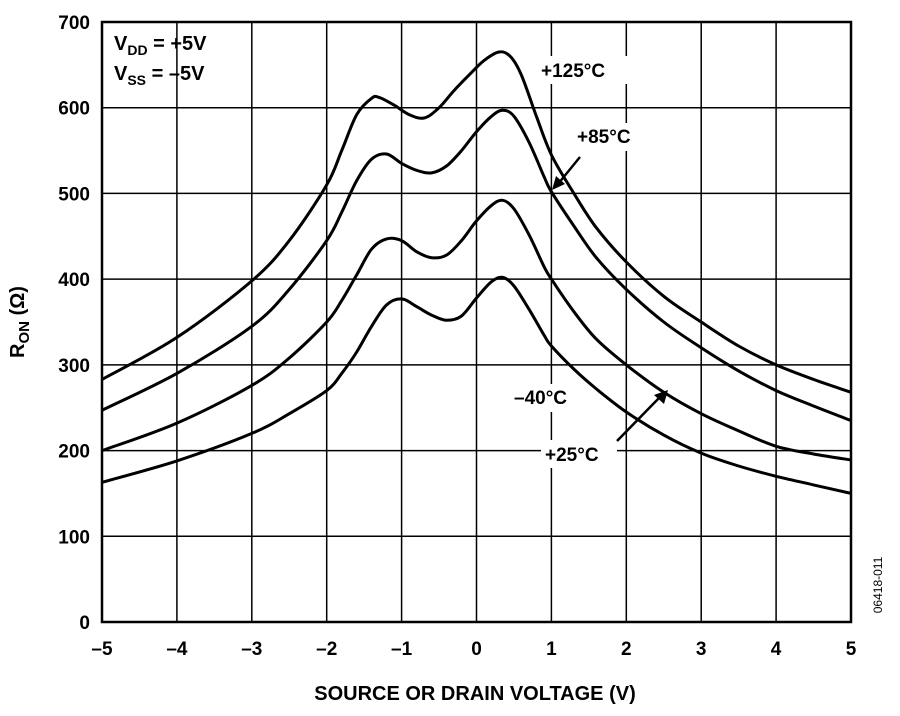  I want to click on x-tick-label: –4, so click(177, 649).